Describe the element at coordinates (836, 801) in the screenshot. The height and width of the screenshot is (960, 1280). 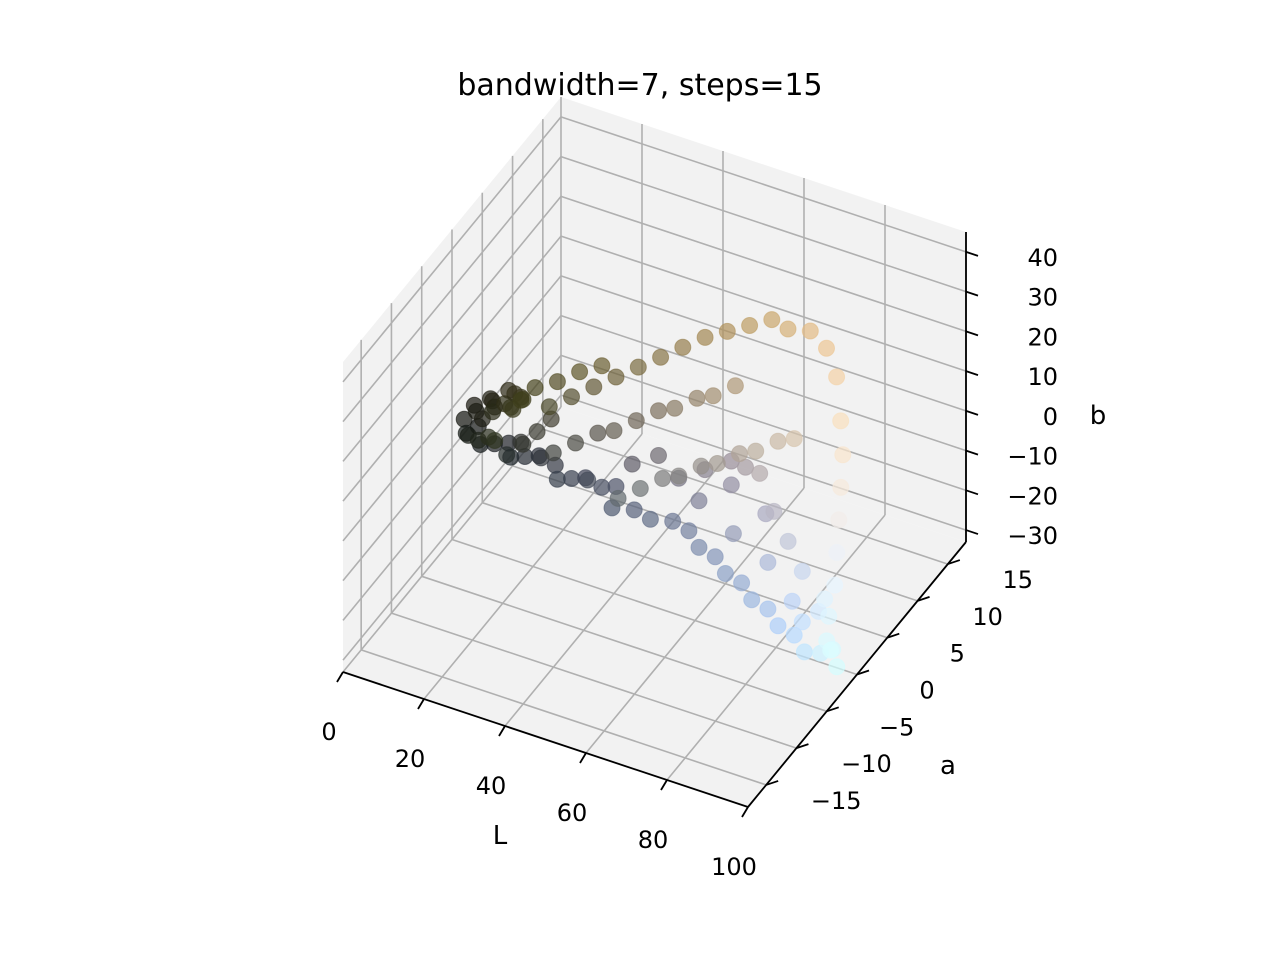
I see `y-tick-label: −15` at that location.